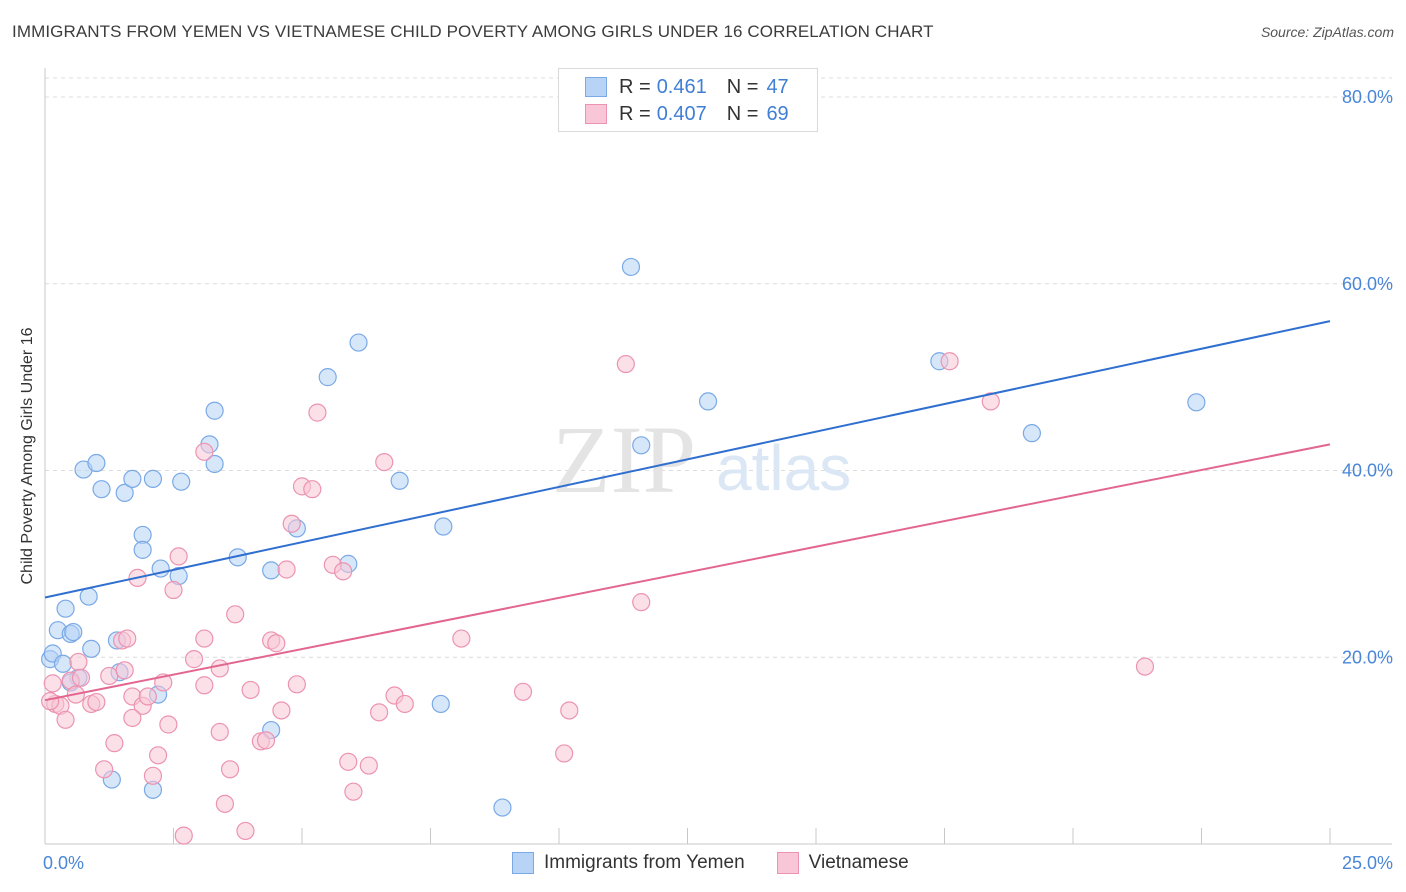 The width and height of the screenshot is (1406, 892). I want to click on legend-swatch-yemen, so click(596, 87).